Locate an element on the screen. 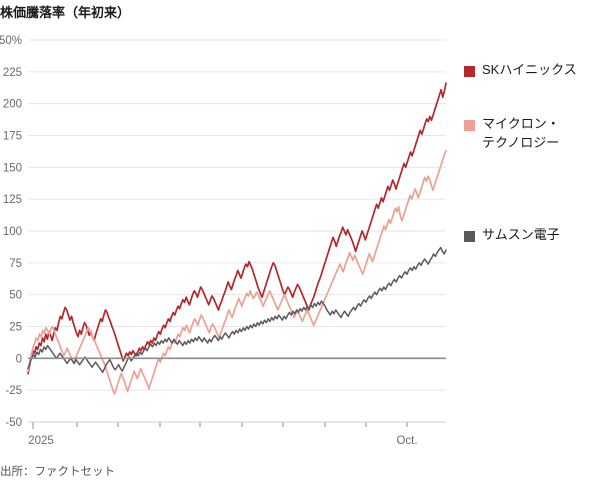 The image size is (600, 483). y-axis-tick-label: 125 is located at coordinates (12, 200).